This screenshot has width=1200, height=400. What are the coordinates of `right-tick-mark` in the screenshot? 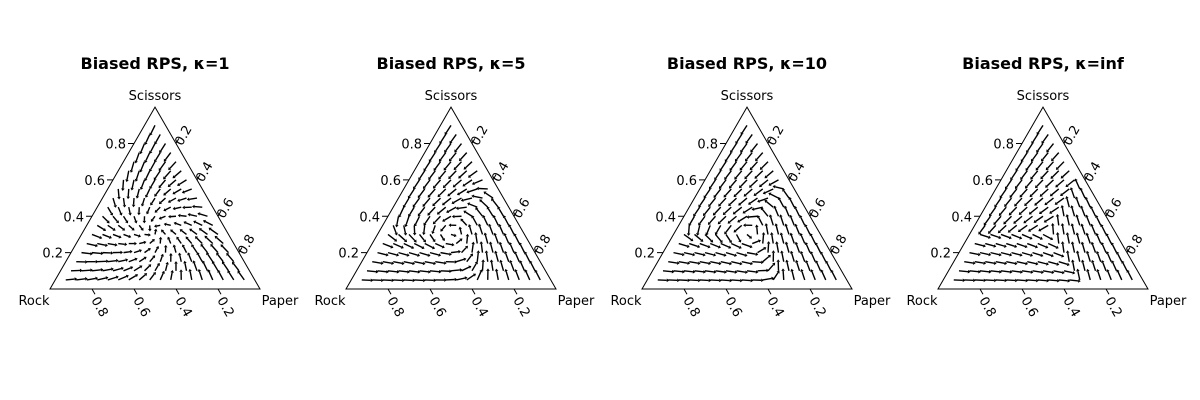 It's located at (1065, 141).